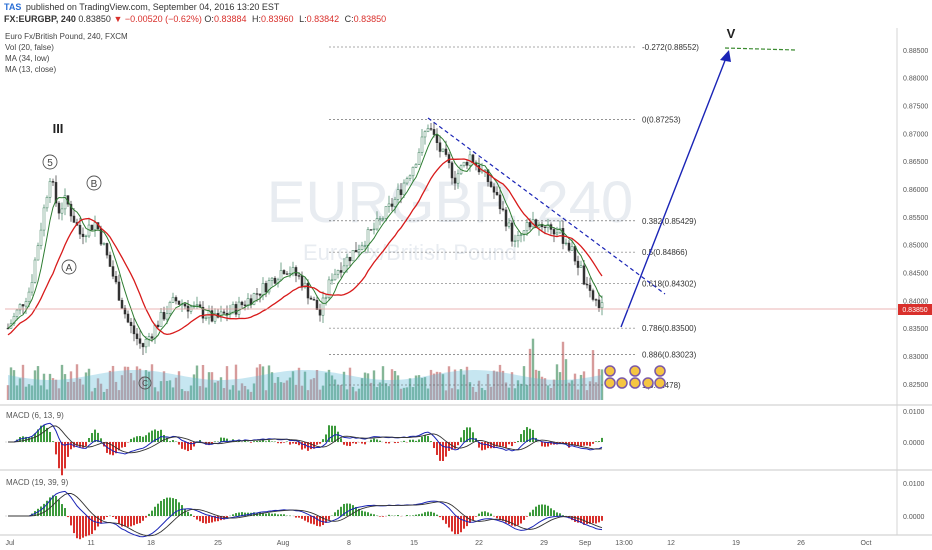 This screenshot has width=932, height=550. I want to click on wave-marker-a: A, so click(69, 267).